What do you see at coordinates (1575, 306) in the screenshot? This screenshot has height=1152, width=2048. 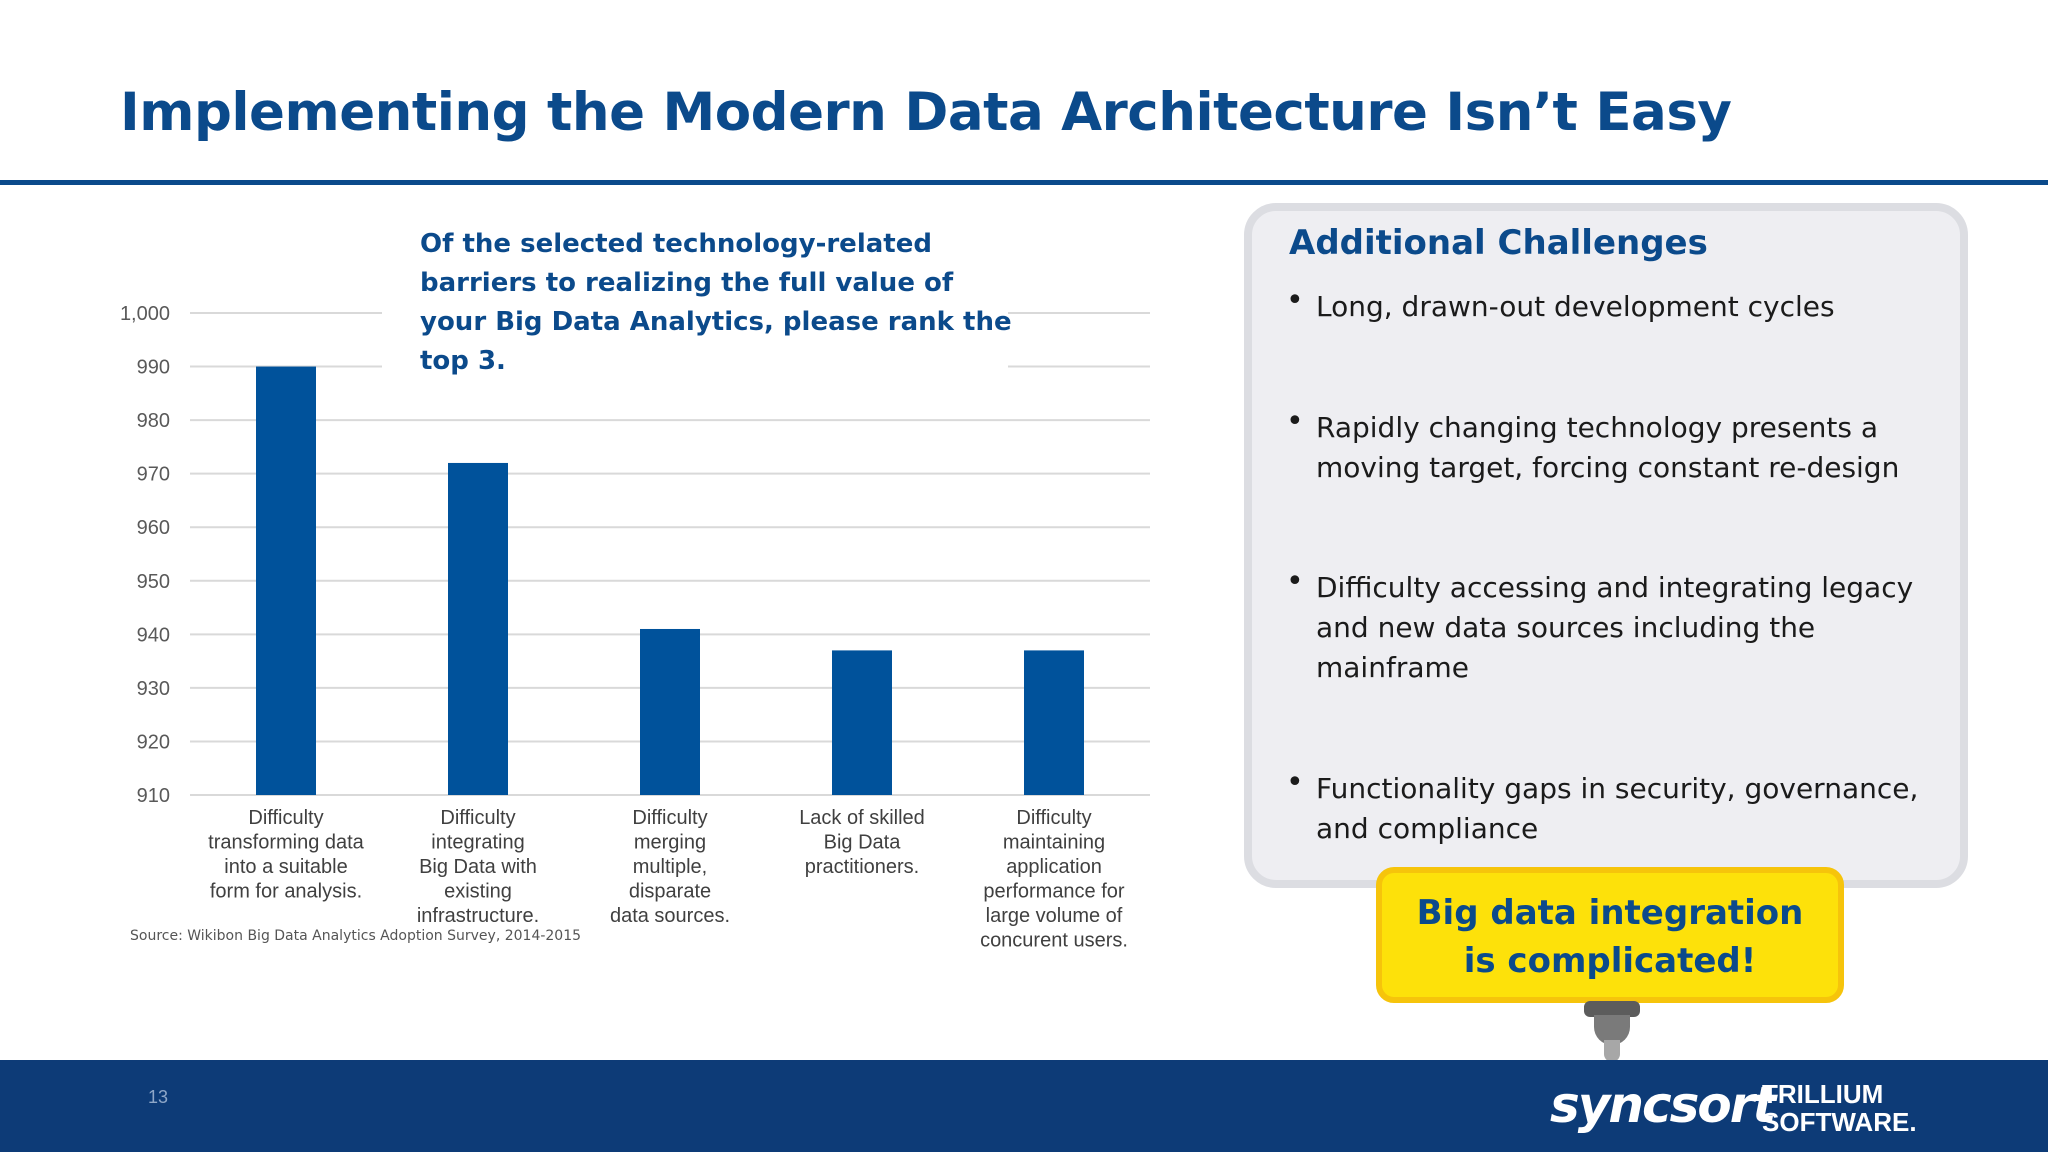 I see `challenge-text: Long, drawn-out development cycles` at bounding box center [1575, 306].